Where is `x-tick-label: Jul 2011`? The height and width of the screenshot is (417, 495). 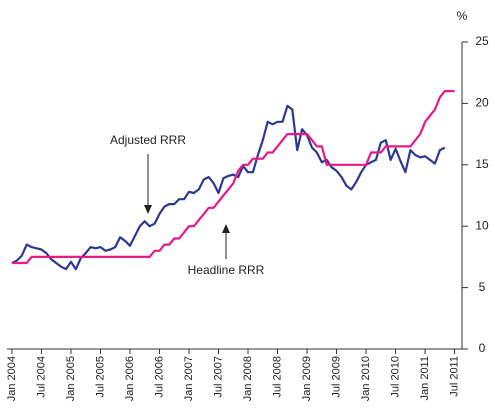 x-tick-label: Jul 2011 is located at coordinates (455, 376).